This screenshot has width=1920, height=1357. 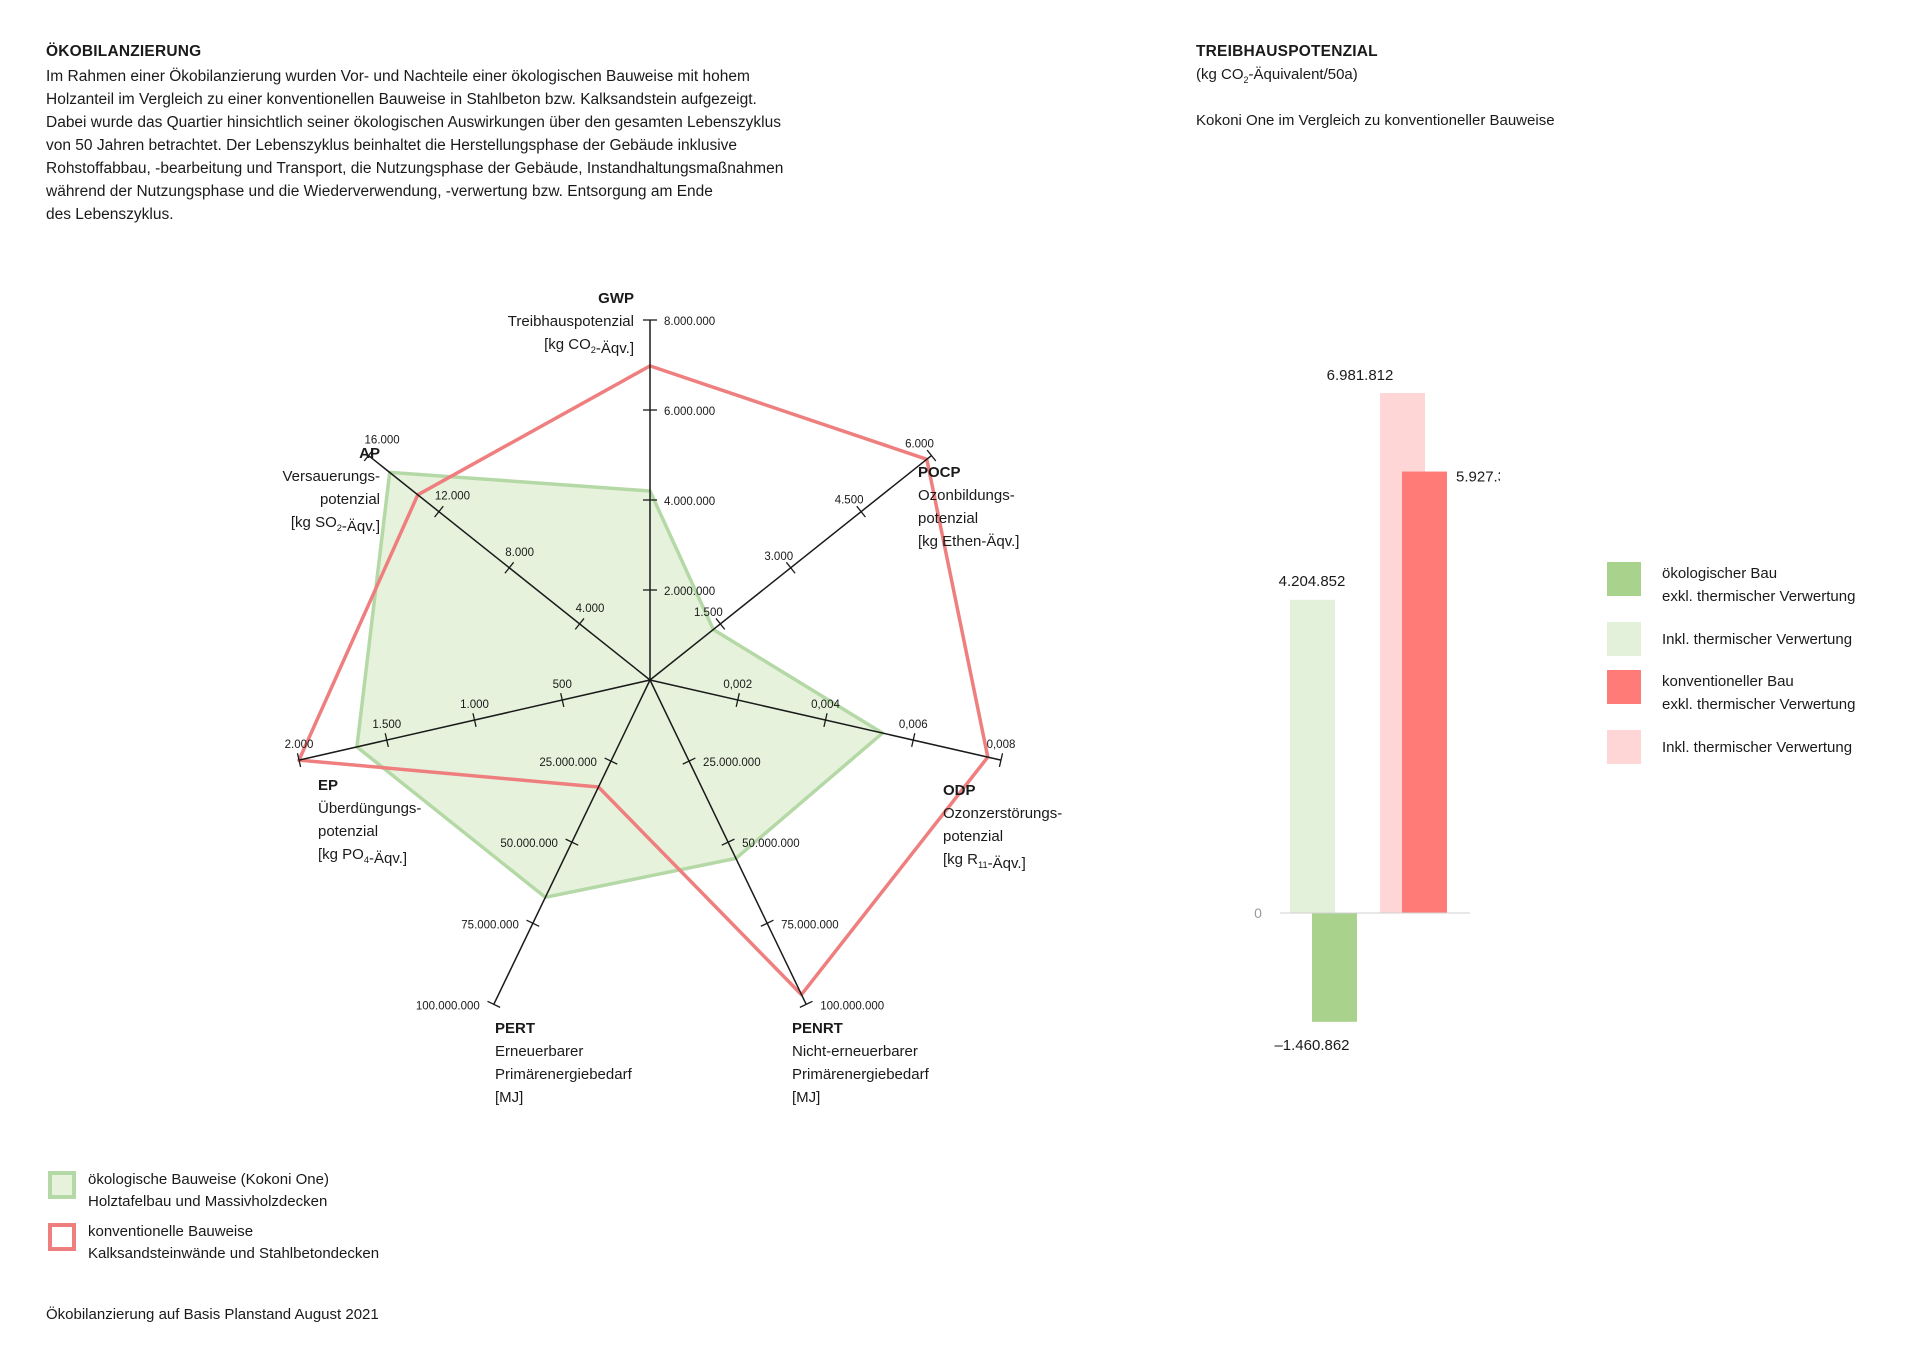 I want to click on axis-tick-label: 4.000.000, so click(x=689, y=502).